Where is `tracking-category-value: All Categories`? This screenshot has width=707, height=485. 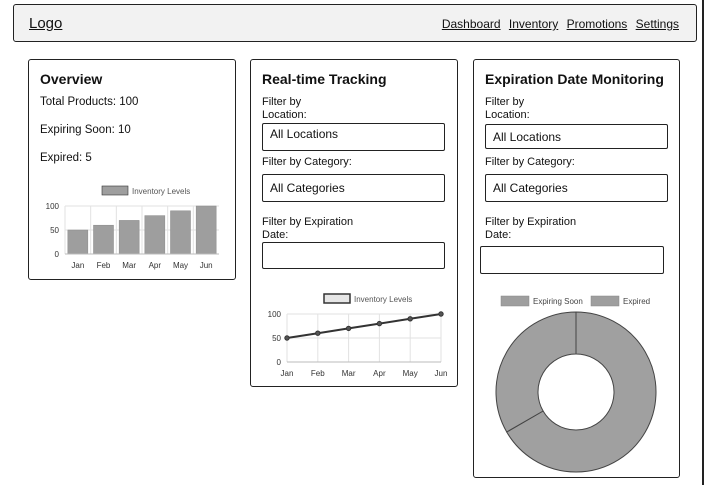 tracking-category-value: All Categories is located at coordinates (307, 188).